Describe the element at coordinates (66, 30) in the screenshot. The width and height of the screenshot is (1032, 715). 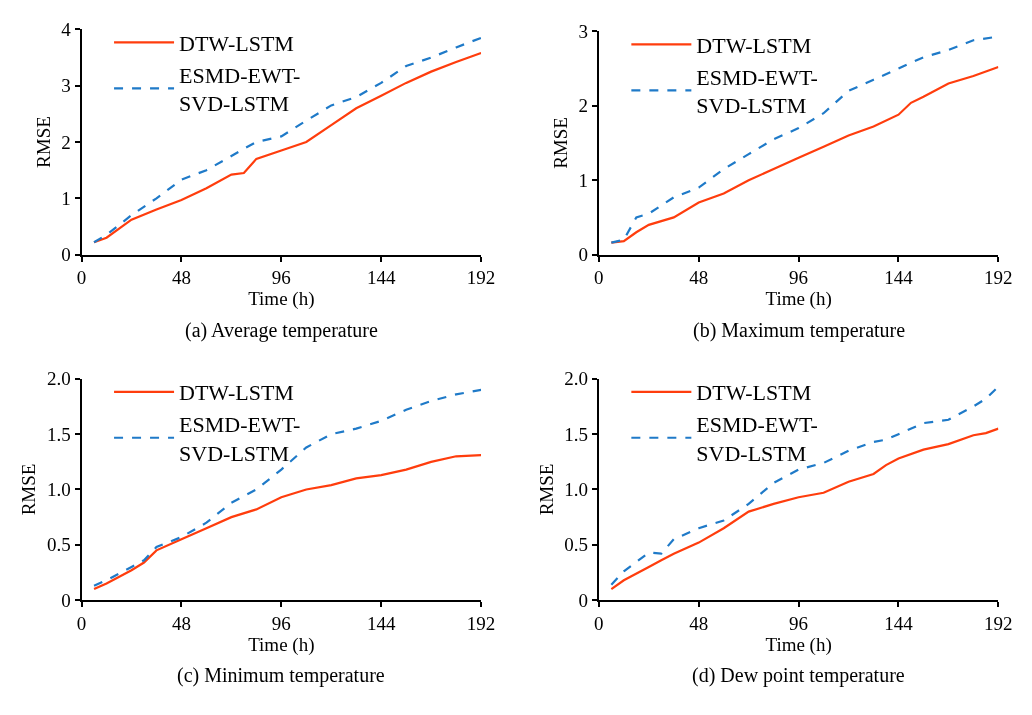
I see `y-tick-label: 4` at that location.